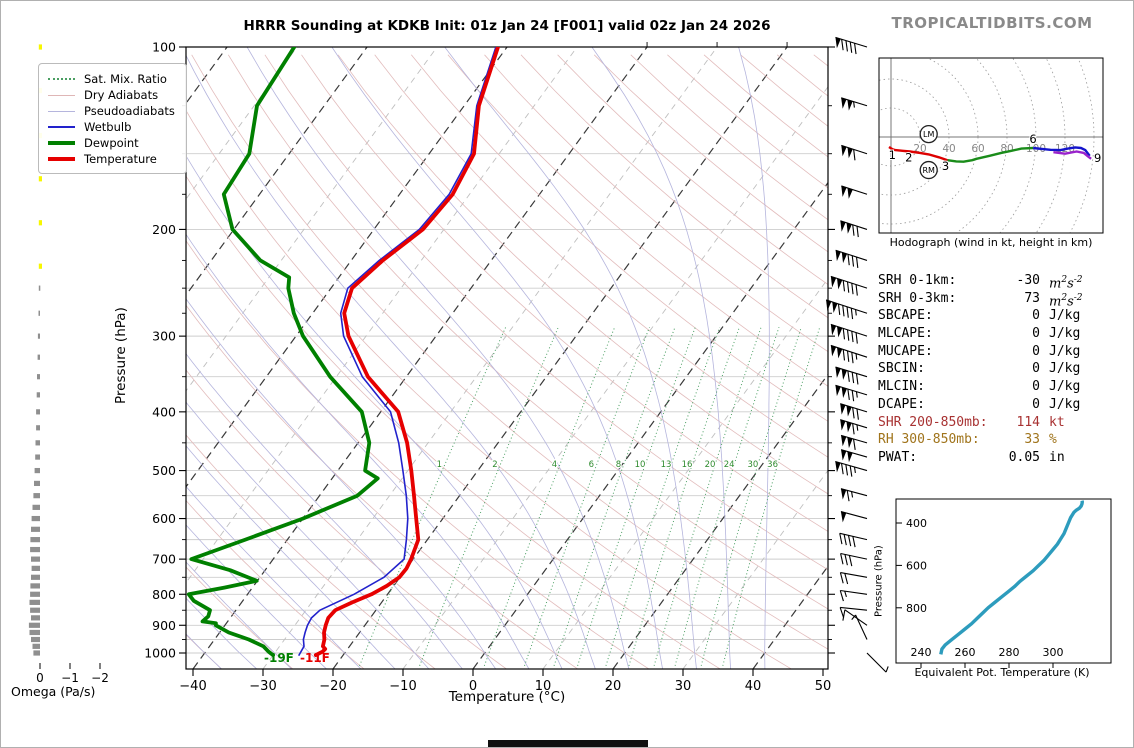 This screenshot has width=1134, height=748. What do you see at coordinates (68, 364) in the screenshot?
I see `omega-panel: 0 −1 −2` at bounding box center [68, 364].